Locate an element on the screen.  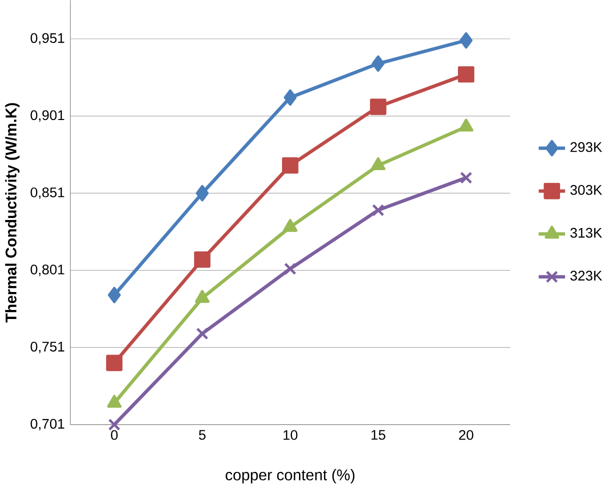
legend-label: 313K is located at coordinates (586, 233).